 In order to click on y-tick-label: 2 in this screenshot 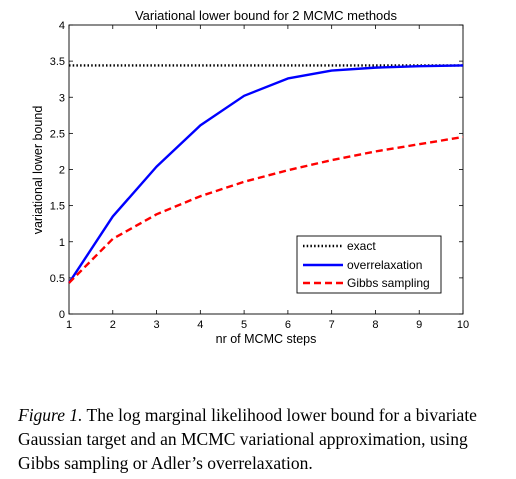, I will do `click(62, 171)`.